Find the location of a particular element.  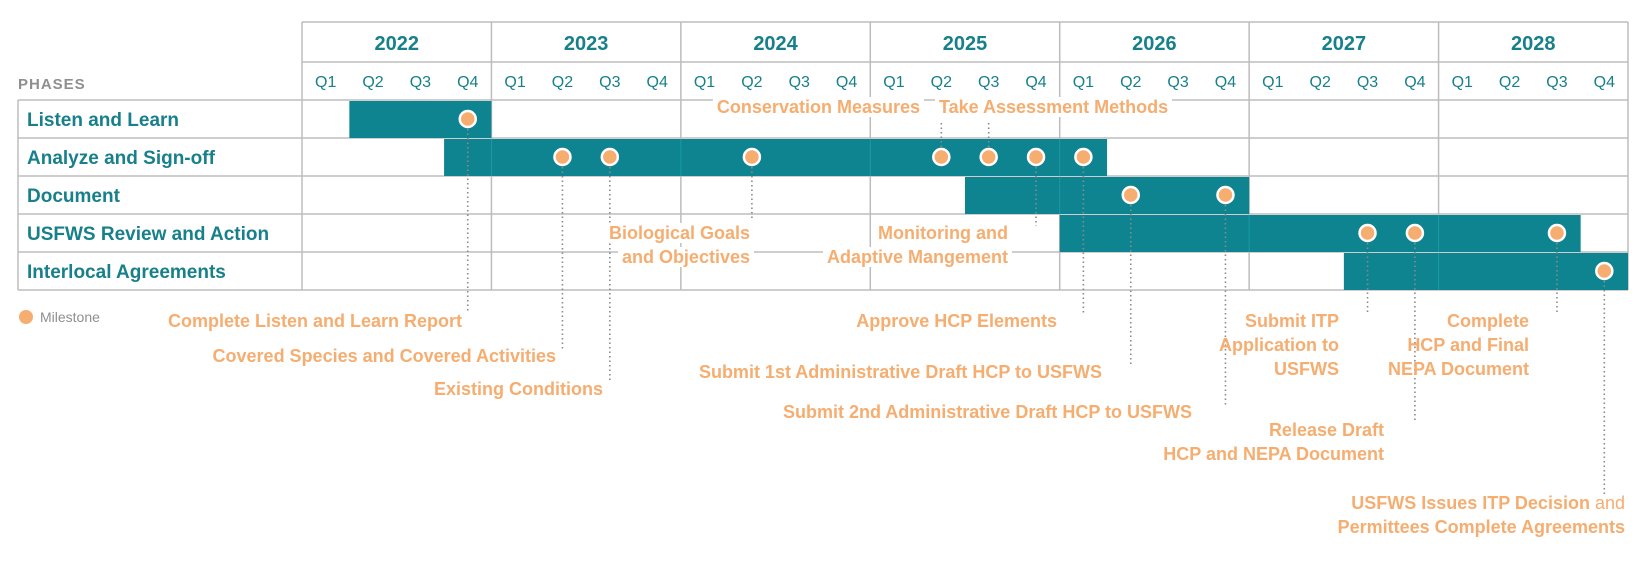

milestone-label-hcp-and-final: HCP and Final is located at coordinates (1468, 345).